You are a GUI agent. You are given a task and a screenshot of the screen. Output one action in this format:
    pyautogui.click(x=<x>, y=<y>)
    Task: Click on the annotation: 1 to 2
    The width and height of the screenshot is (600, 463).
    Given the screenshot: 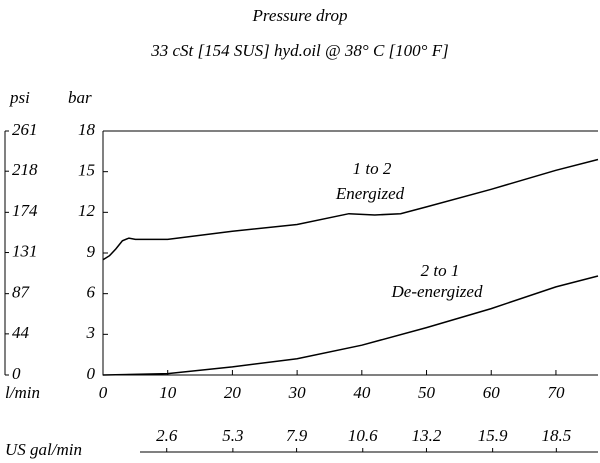 What is the action you would take?
    pyautogui.click(x=372, y=168)
    